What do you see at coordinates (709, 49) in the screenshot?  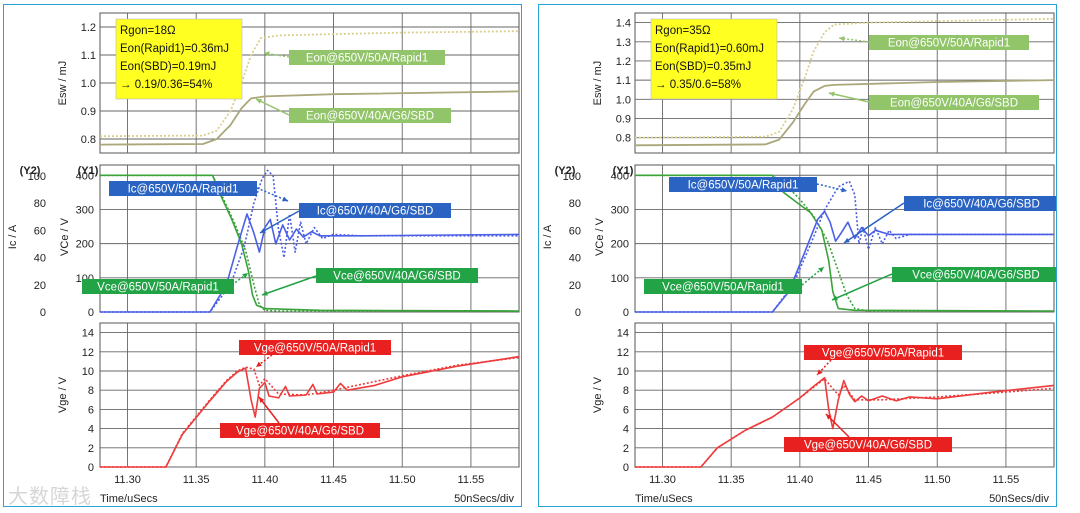 I see `info-box-line: Eon(Rapid1)=0.60mJ` at bounding box center [709, 49].